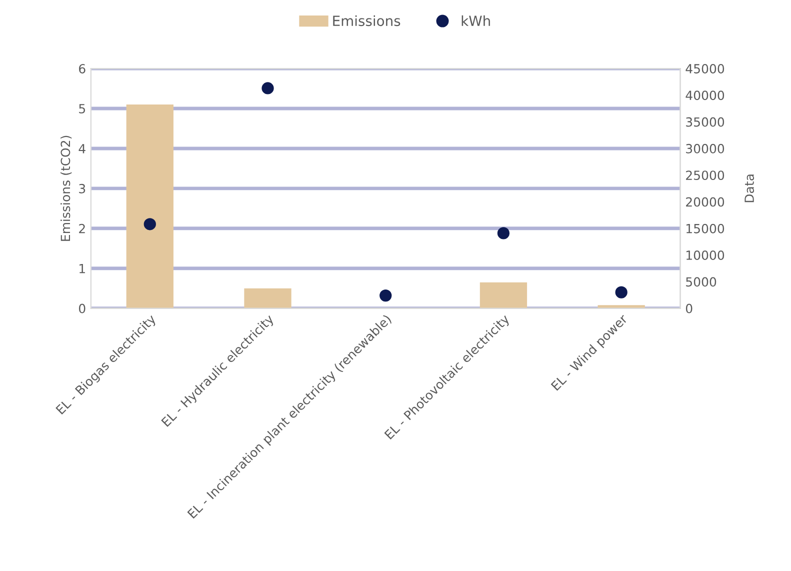  Describe the element at coordinates (705, 149) in the screenshot. I see `y2-tick-label: 30000` at that location.